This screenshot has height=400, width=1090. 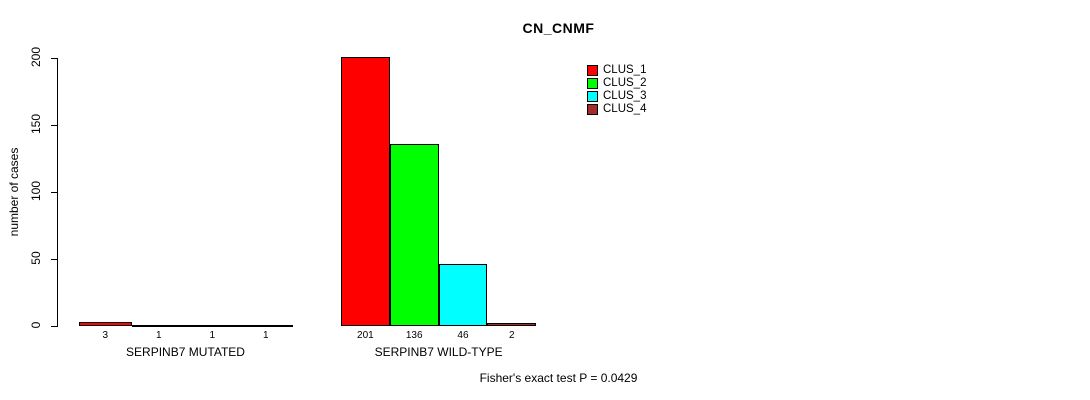 I want to click on legend-row: CLUS_1, so click(x=616, y=70).